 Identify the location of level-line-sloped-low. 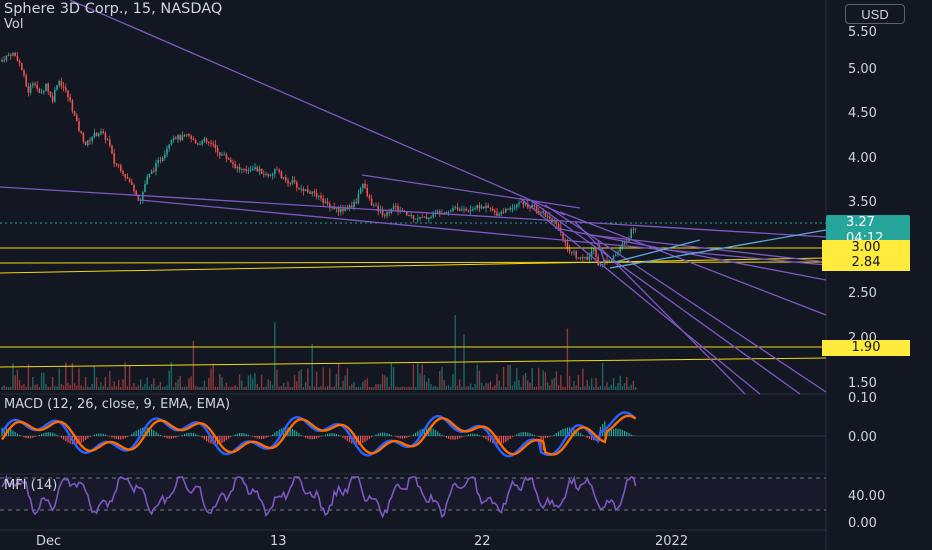
(413, 362).